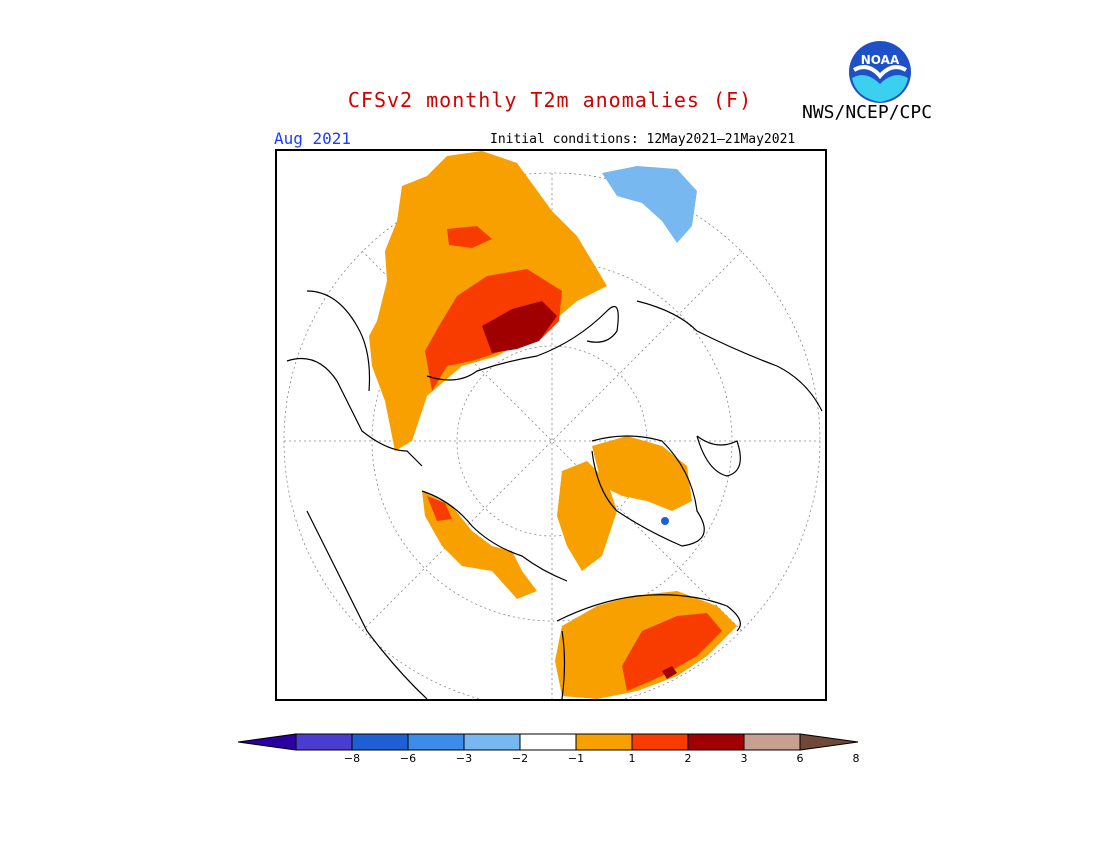 The height and width of the screenshot is (850, 1100). What do you see at coordinates (642, 473) in the screenshot?
I see `anomaly-region-greenland` at bounding box center [642, 473].